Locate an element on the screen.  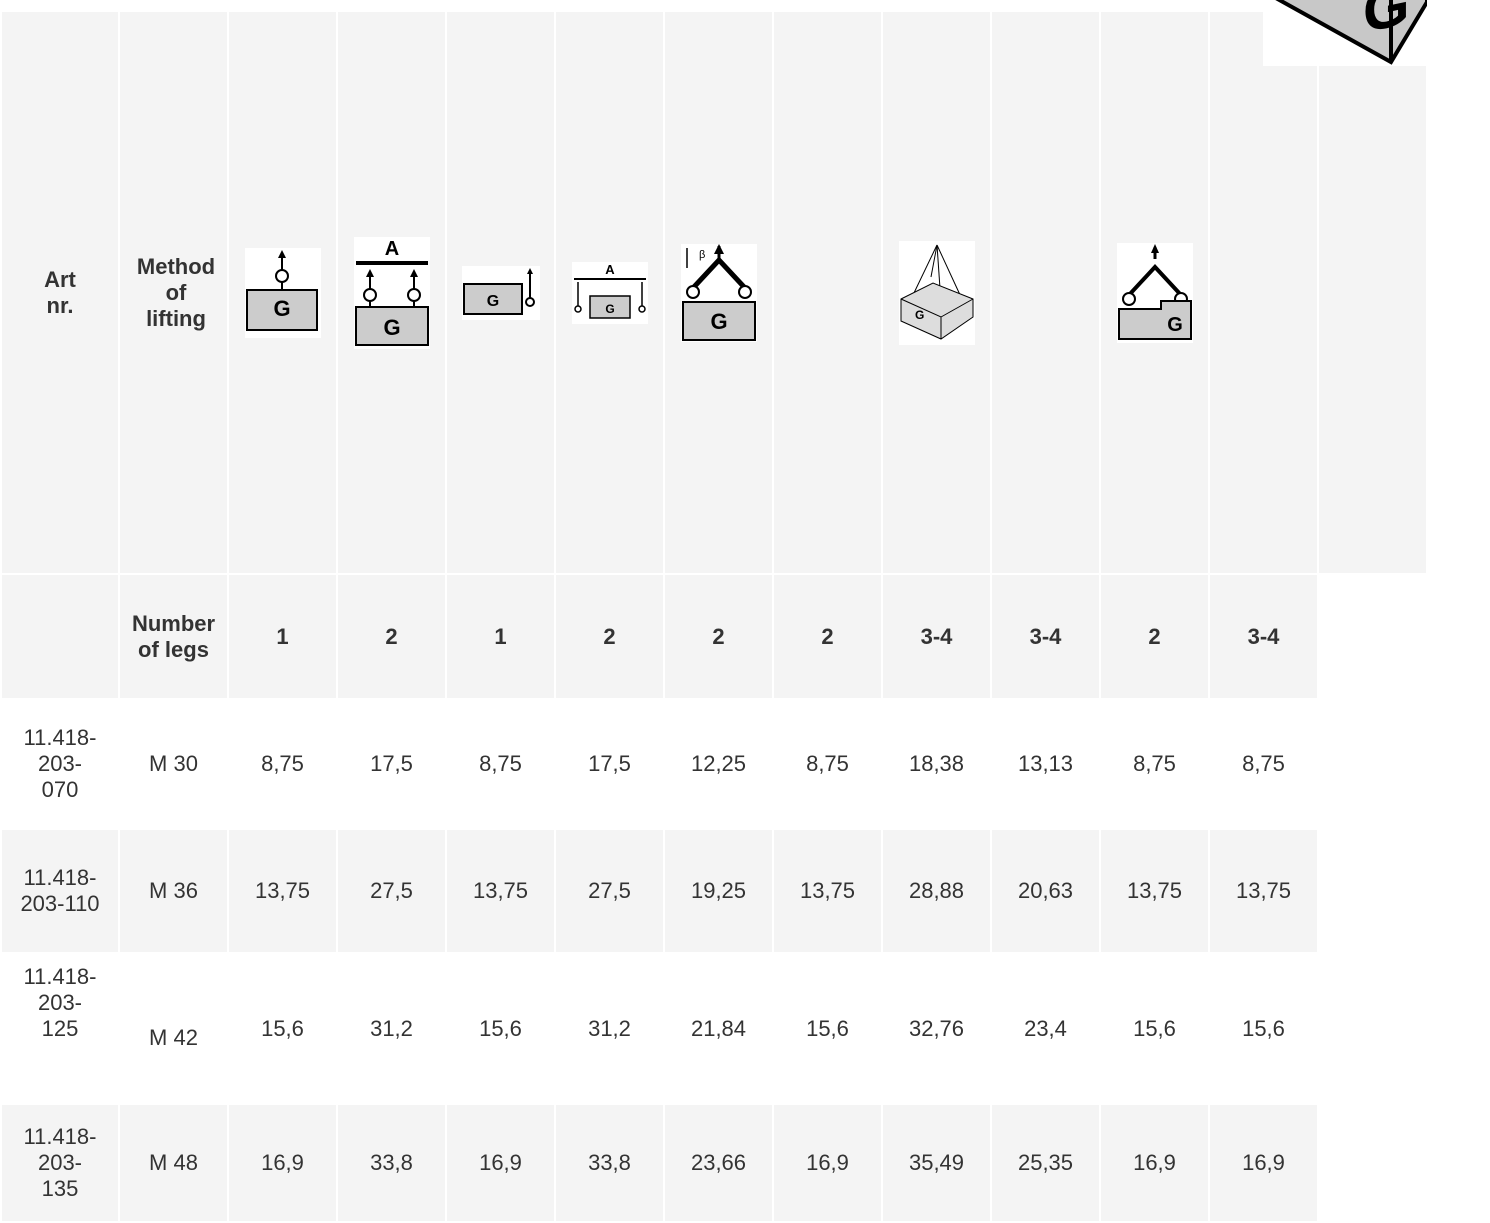
art-cell: 11.418-203-125 is located at coordinates (60, 1028).